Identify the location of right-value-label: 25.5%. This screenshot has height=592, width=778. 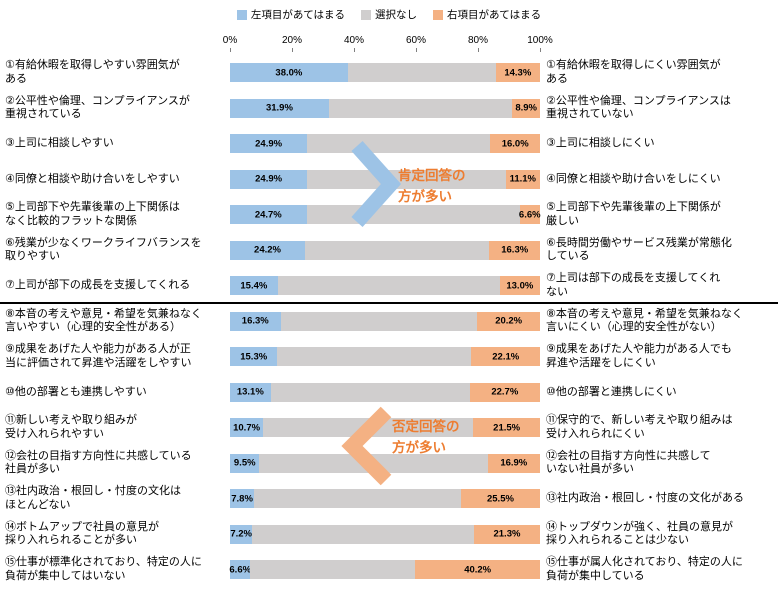
(500, 499).